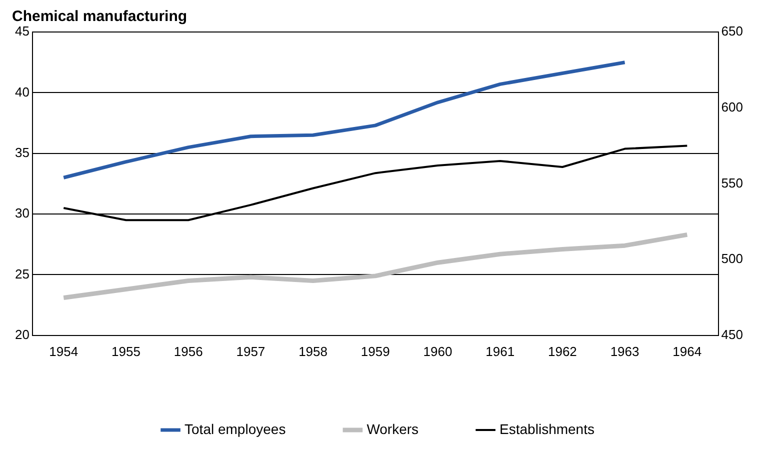 The height and width of the screenshot is (455, 758). I want to click on x-tick-label: 1960, so click(437, 351).